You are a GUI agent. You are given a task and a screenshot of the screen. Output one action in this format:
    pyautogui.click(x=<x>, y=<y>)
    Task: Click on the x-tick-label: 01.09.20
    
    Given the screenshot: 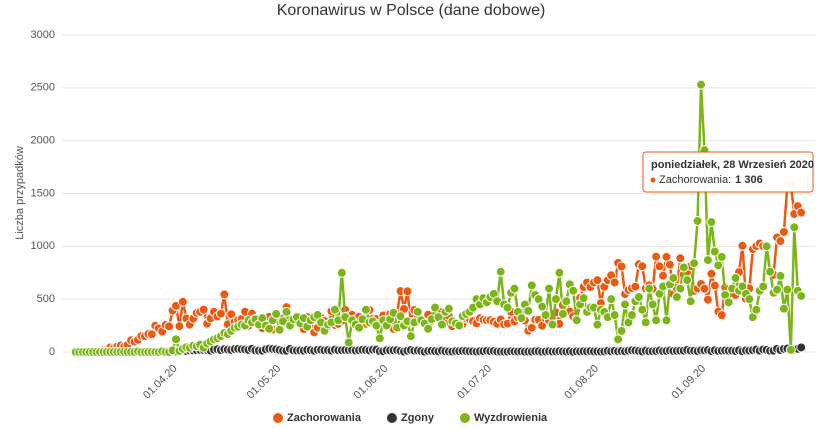 What is the action you would take?
    pyautogui.click(x=688, y=382)
    